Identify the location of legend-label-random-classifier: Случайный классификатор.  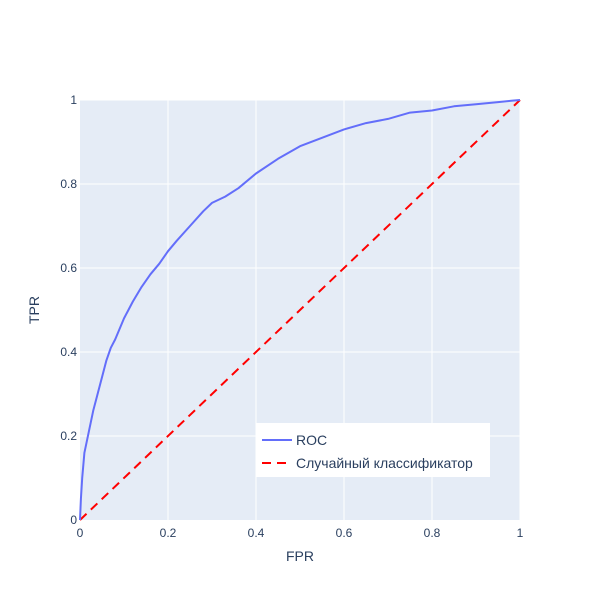
(384, 463).